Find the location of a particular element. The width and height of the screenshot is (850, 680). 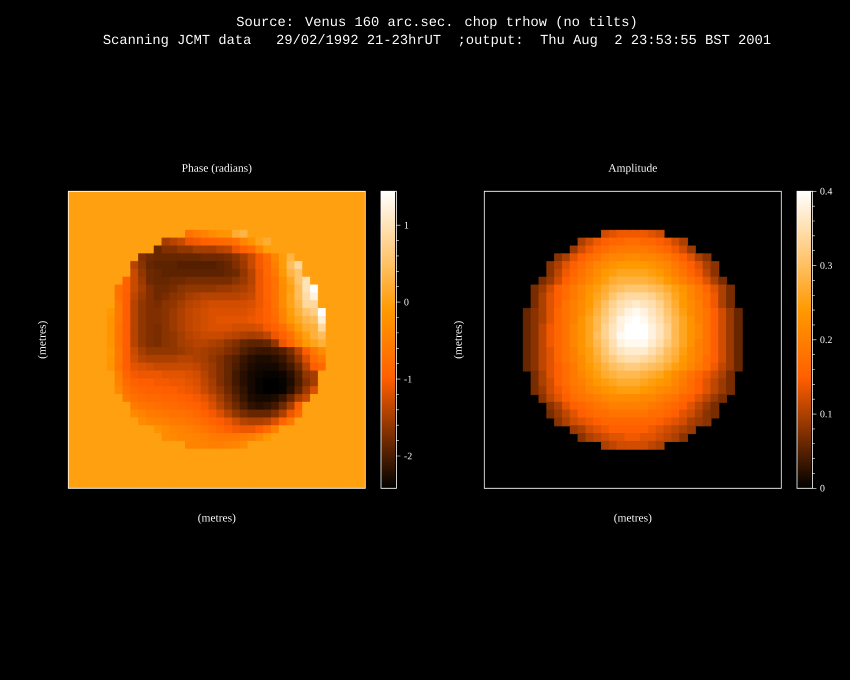

text: Scanning JCMT data 29/02/1992 21-23hrUT ;output: Thu Aug 2 23:53:55 BST 2001 is located at coordinates (436, 40).